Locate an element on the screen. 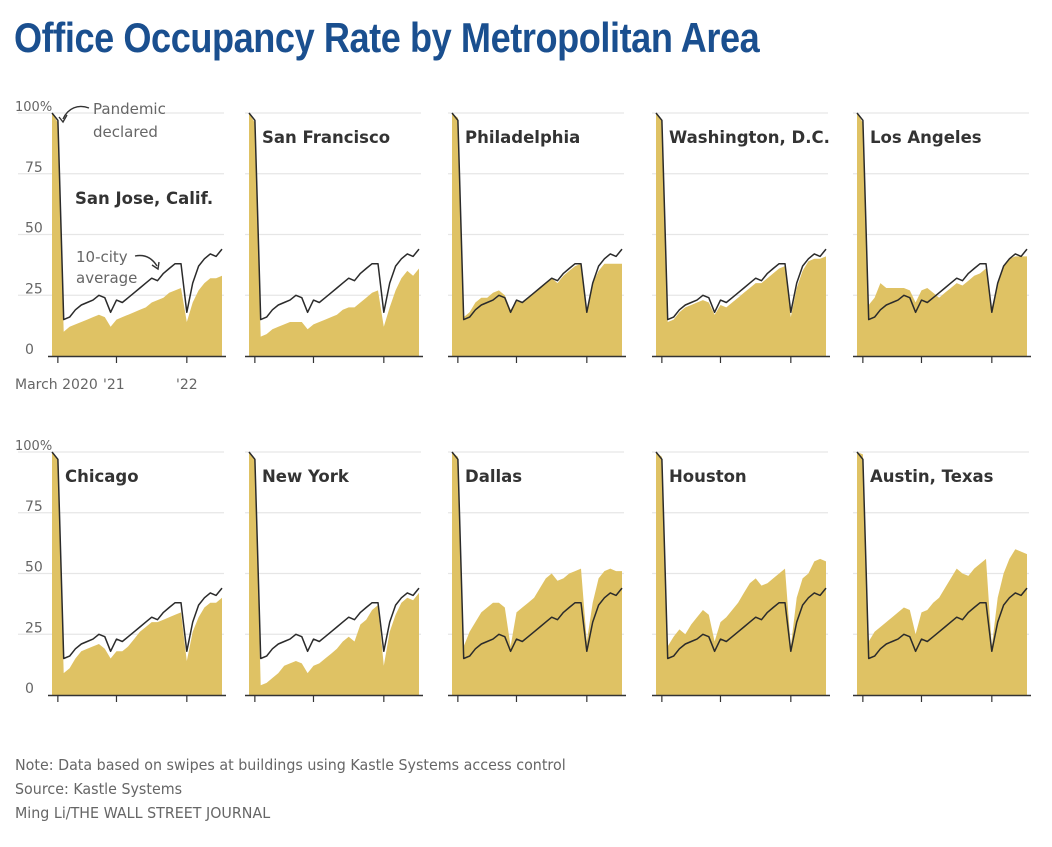 This screenshot has width=1052, height=847. panel-new-york: New York is located at coordinates (334, 576).